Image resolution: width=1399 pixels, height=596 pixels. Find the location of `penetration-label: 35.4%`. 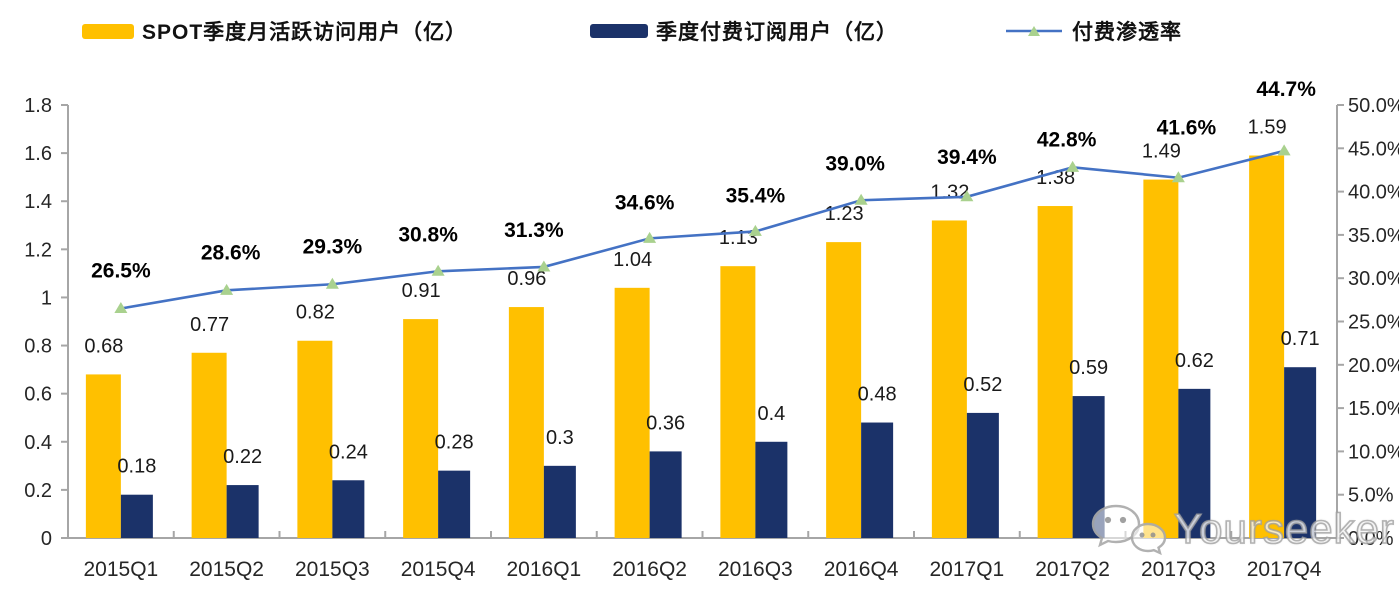

penetration-label: 35.4% is located at coordinates (756, 195).